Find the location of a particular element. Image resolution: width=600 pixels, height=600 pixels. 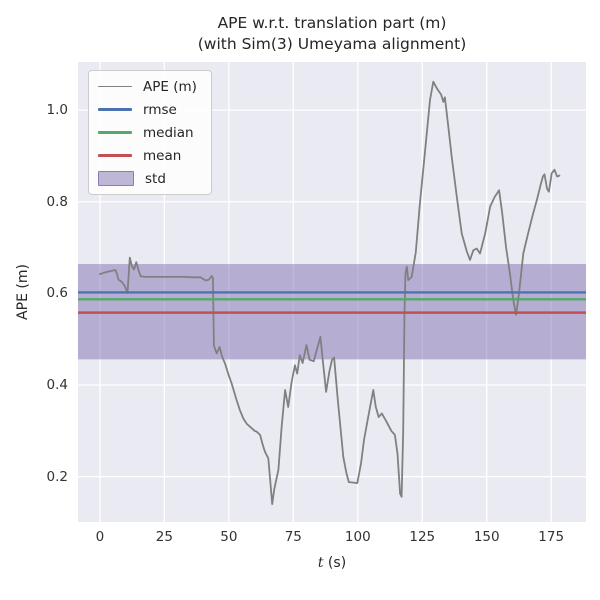

legend-item: mean is located at coordinates (147, 155).